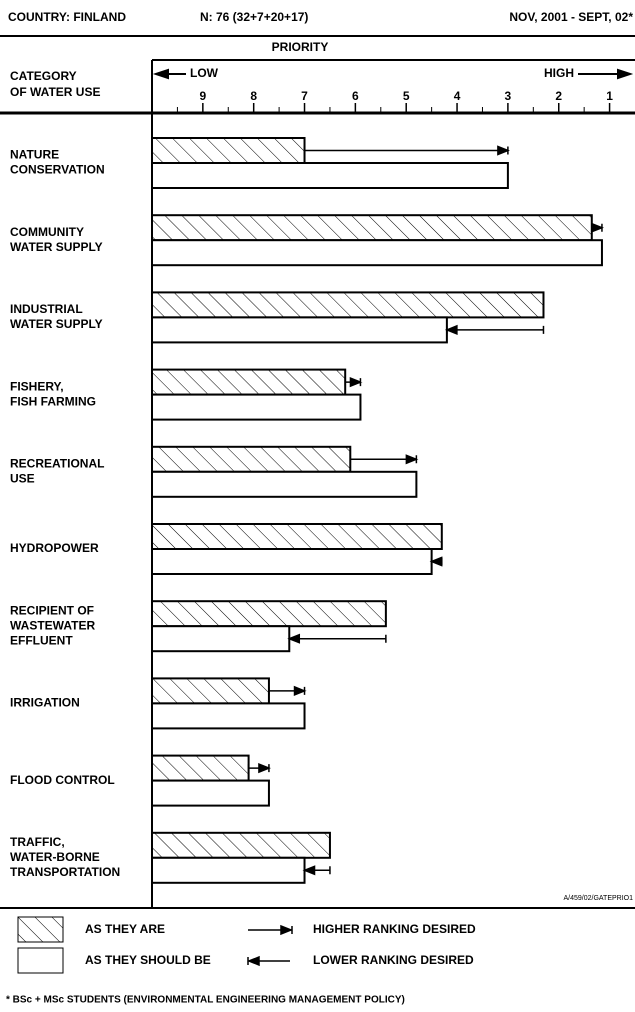  Describe the element at coordinates (406, 96) in the screenshot. I see `x-tick-label: 5` at that location.